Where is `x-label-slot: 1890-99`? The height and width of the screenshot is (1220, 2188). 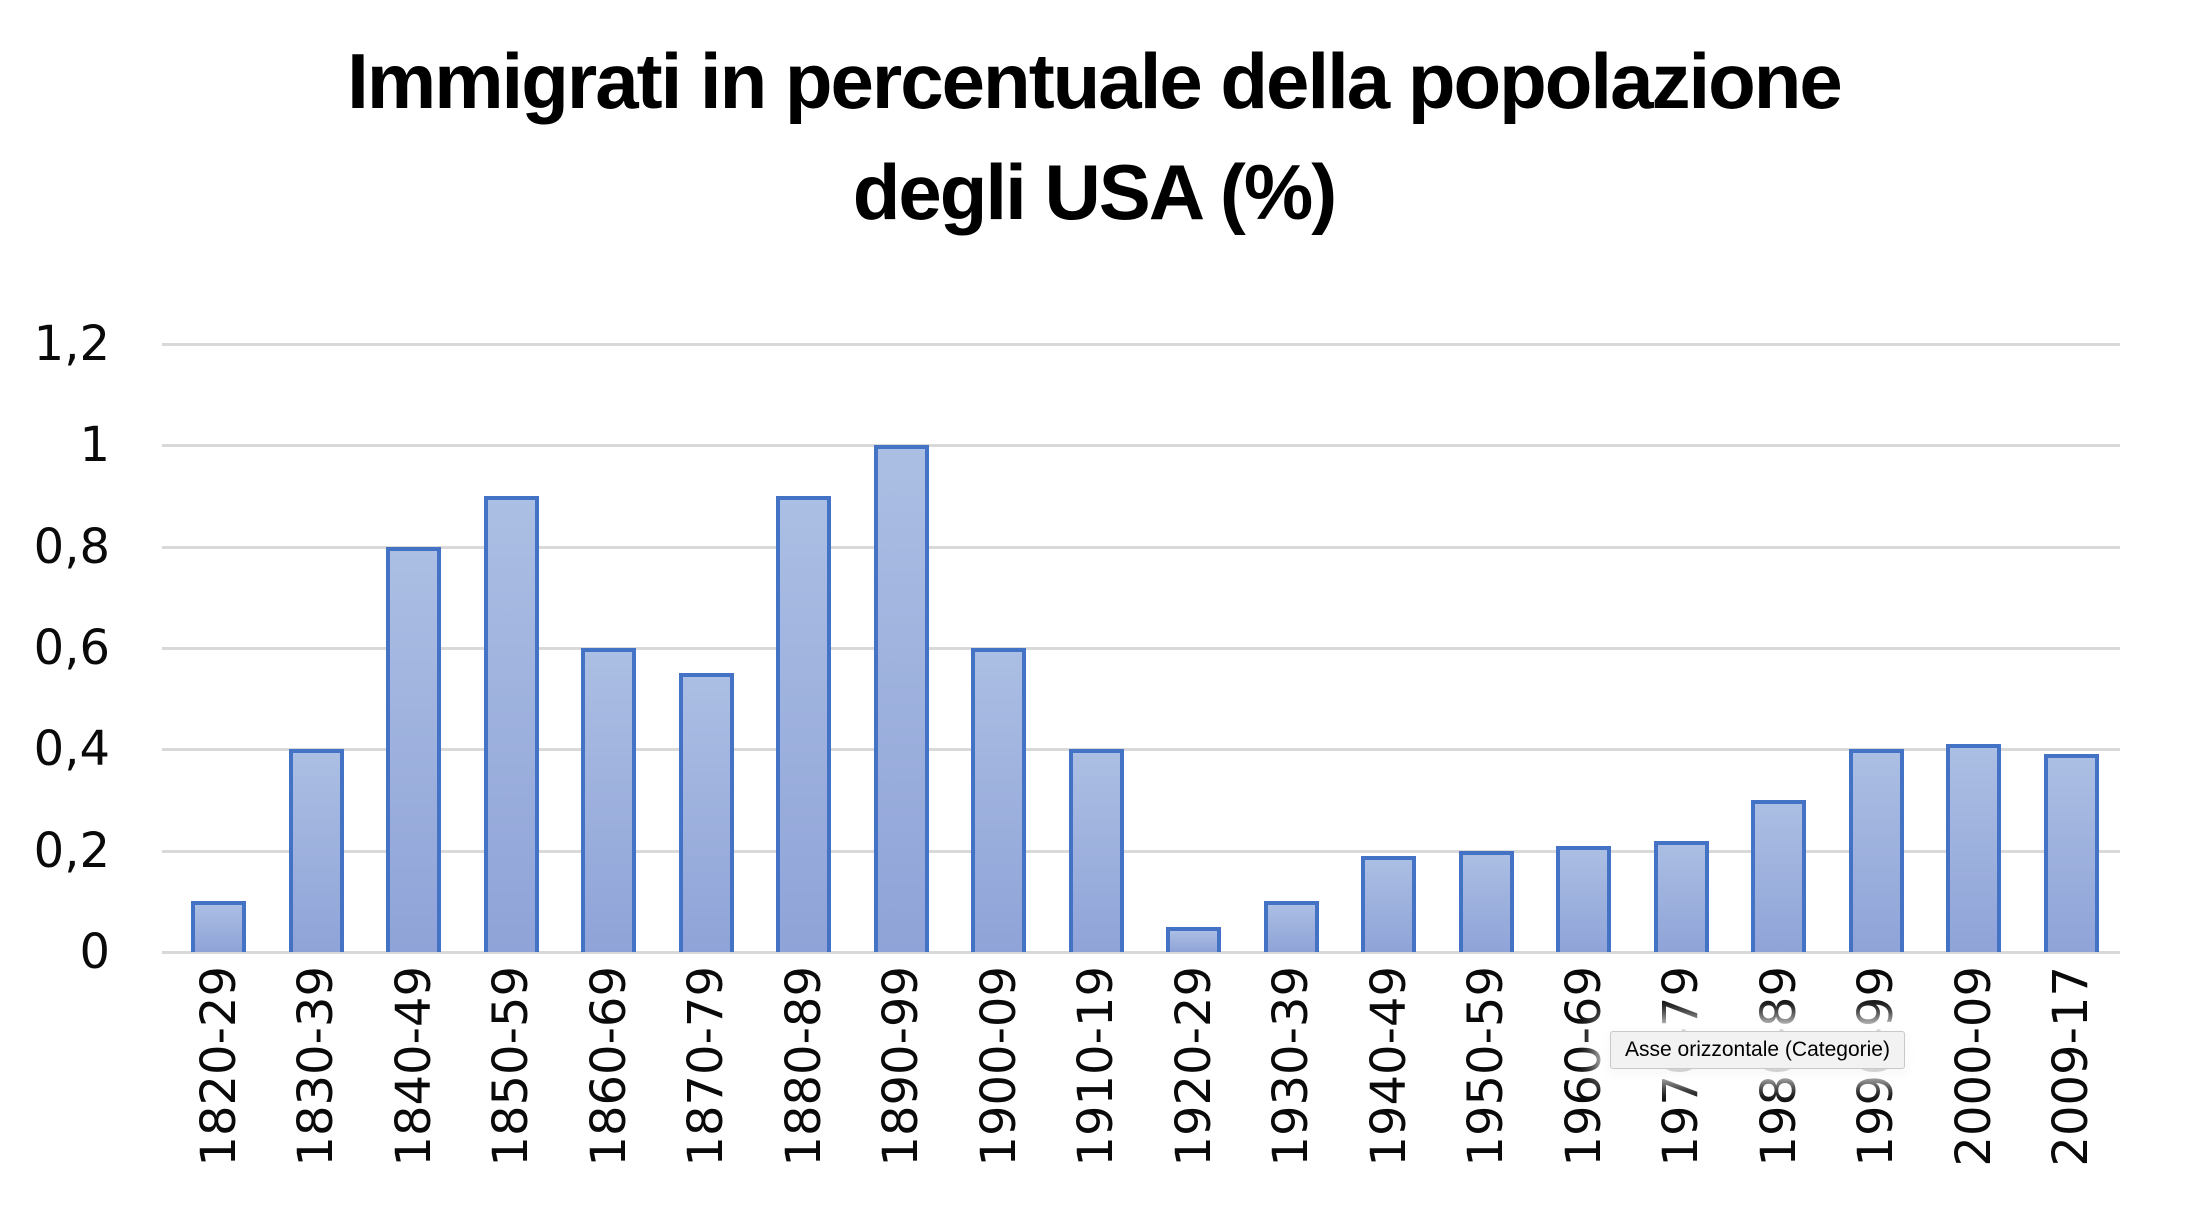 x-label-slot: 1890-99 is located at coordinates (902, 1066).